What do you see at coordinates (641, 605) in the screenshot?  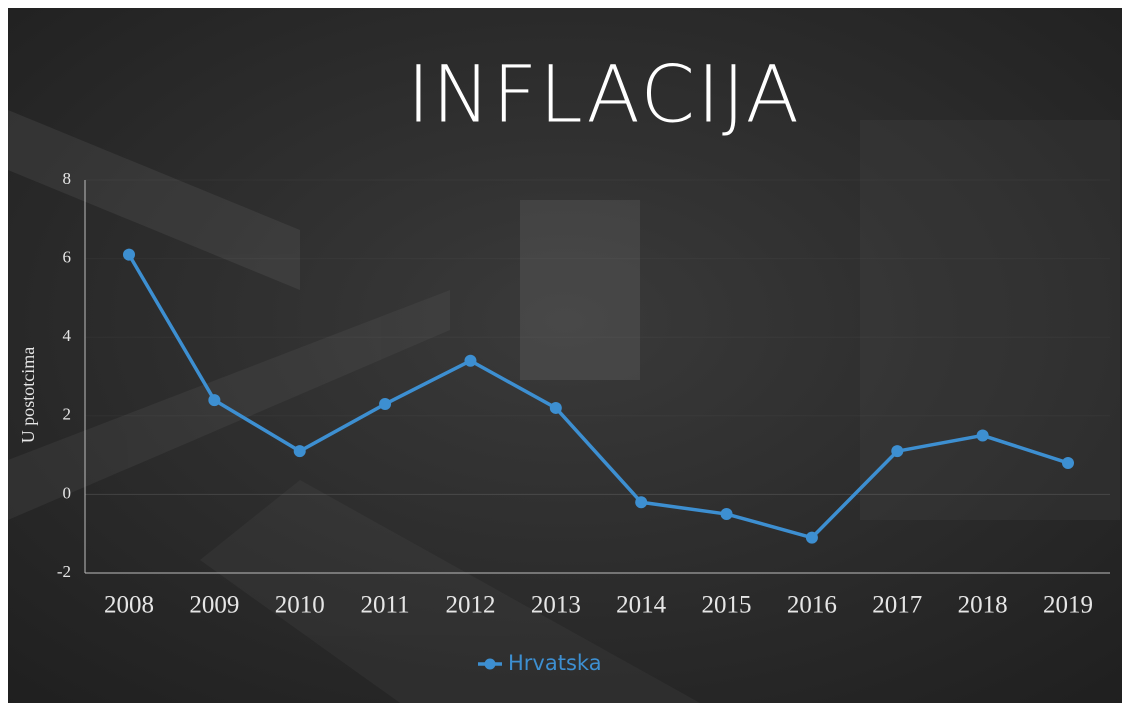 I see `x-tick-label: 2014` at bounding box center [641, 605].